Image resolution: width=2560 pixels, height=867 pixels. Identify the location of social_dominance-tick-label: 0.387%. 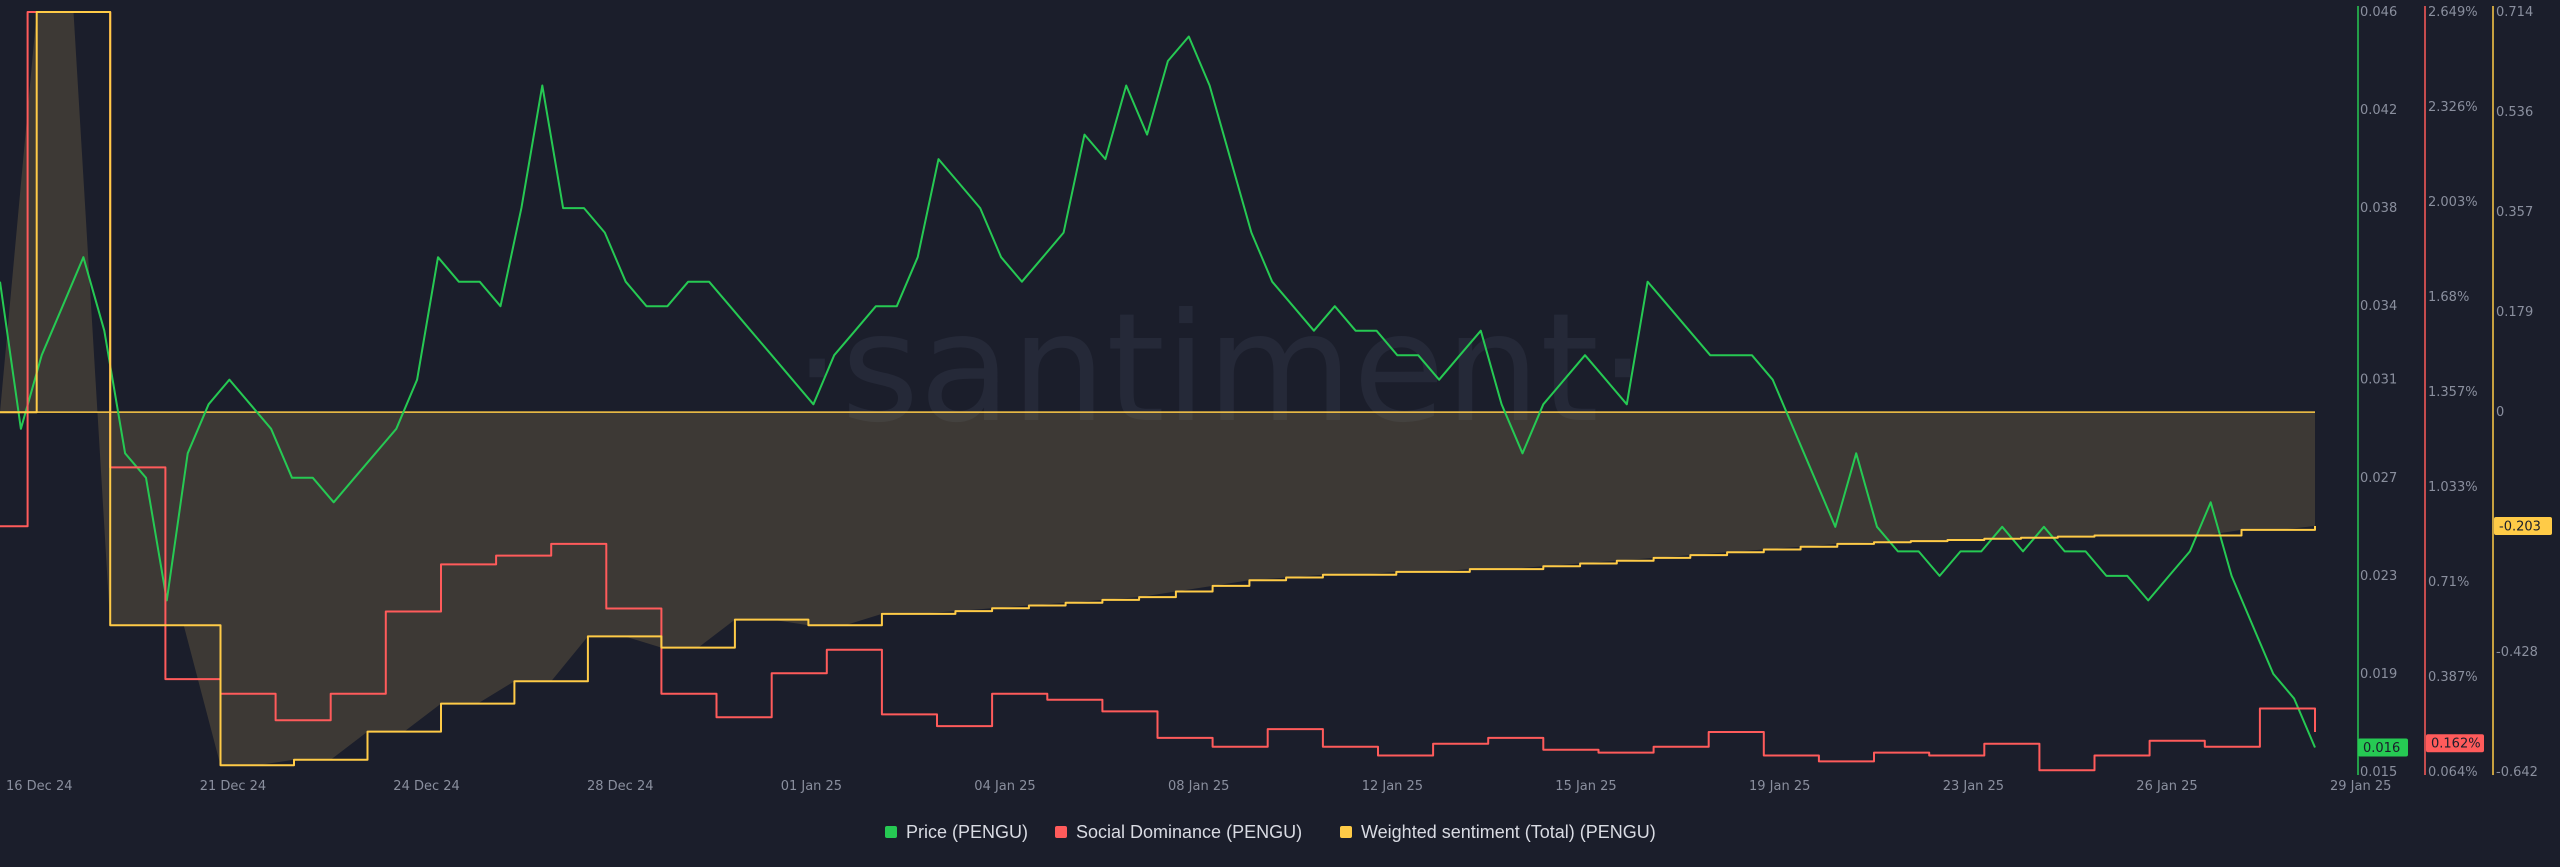
(2453, 677).